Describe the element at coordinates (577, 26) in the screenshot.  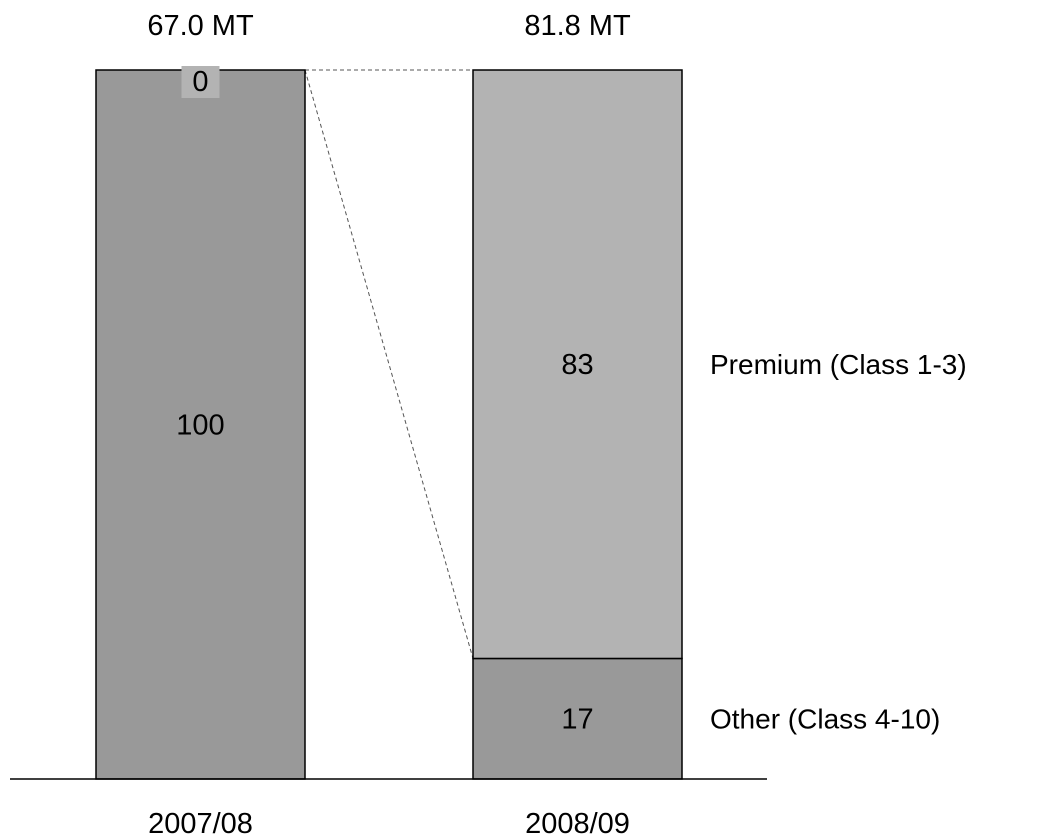
I see `bar-total-label: 81.8 MT` at that location.